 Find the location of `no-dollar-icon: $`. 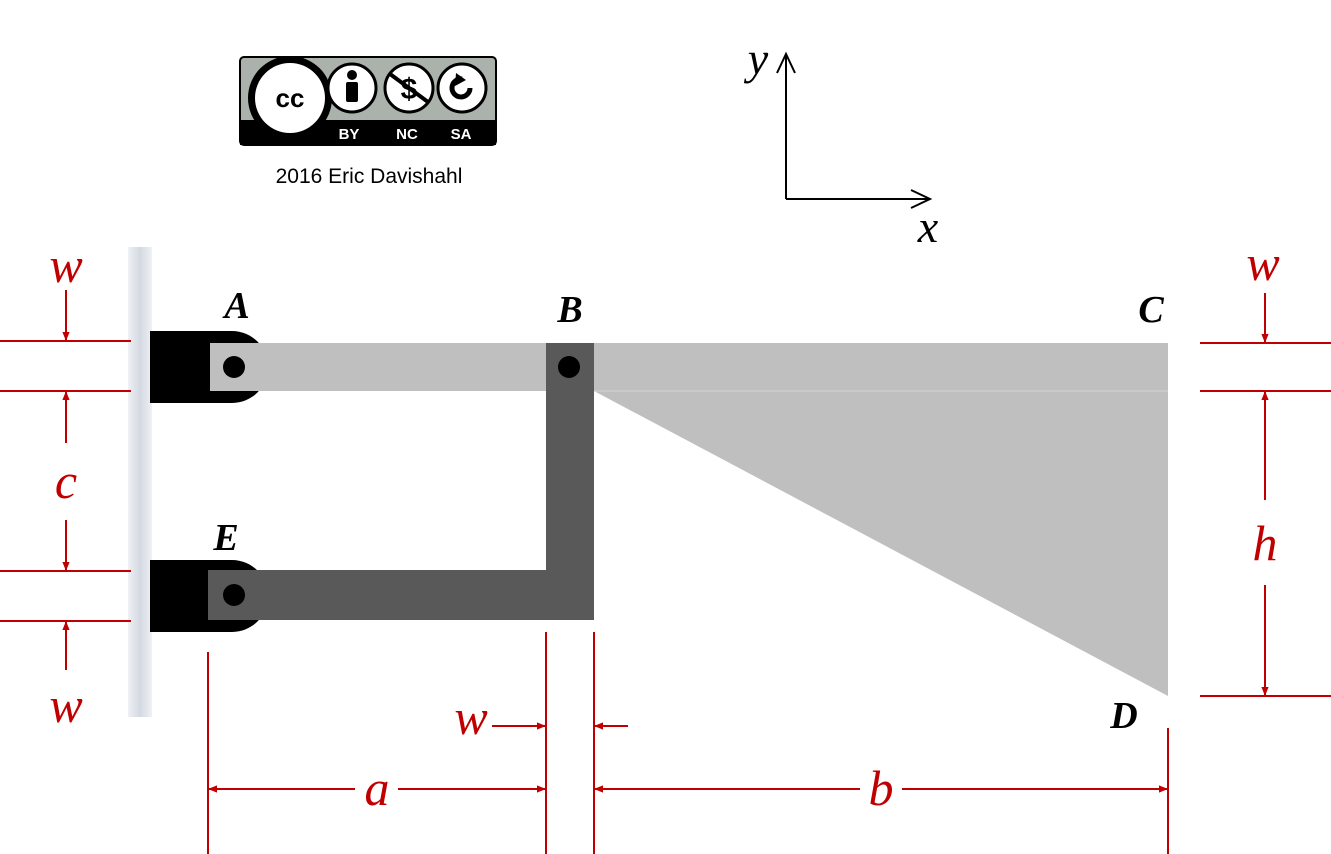

no-dollar-icon: $ is located at coordinates (409, 88).